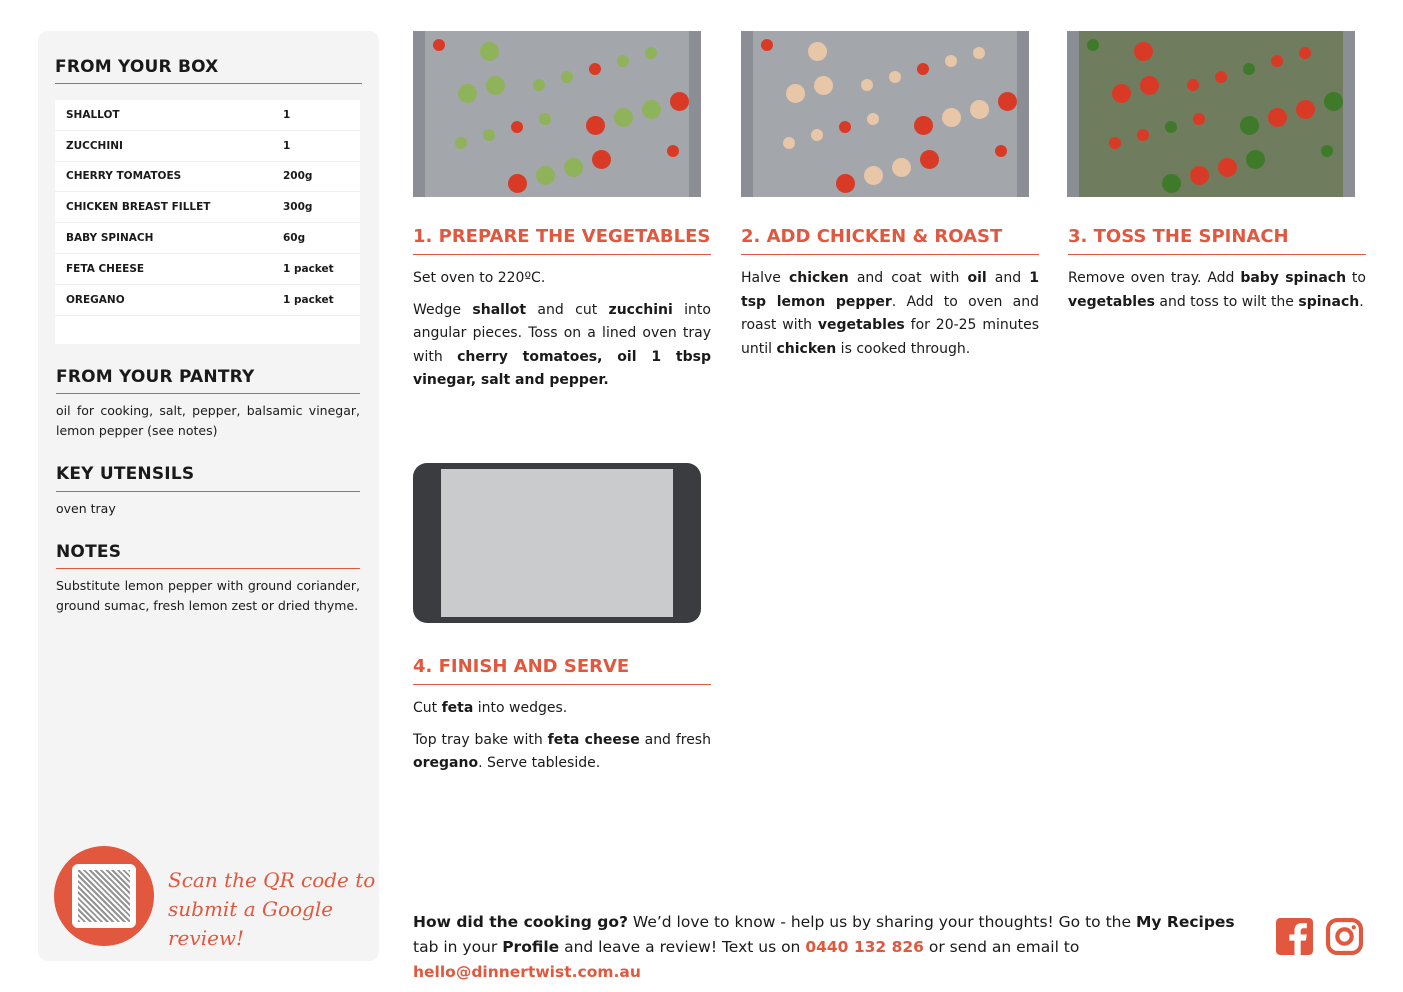  What do you see at coordinates (527, 972) in the screenshot?
I see `email-link: hello@dinnertwist.com.au` at bounding box center [527, 972].